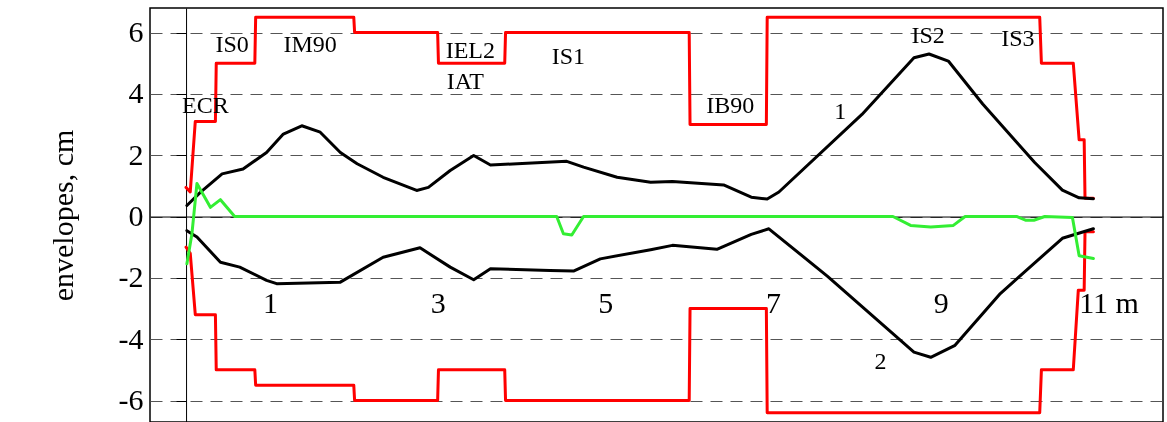 The height and width of the screenshot is (422, 1167). What do you see at coordinates (136, 32) in the screenshot?
I see `y-tick-label: 6` at bounding box center [136, 32].